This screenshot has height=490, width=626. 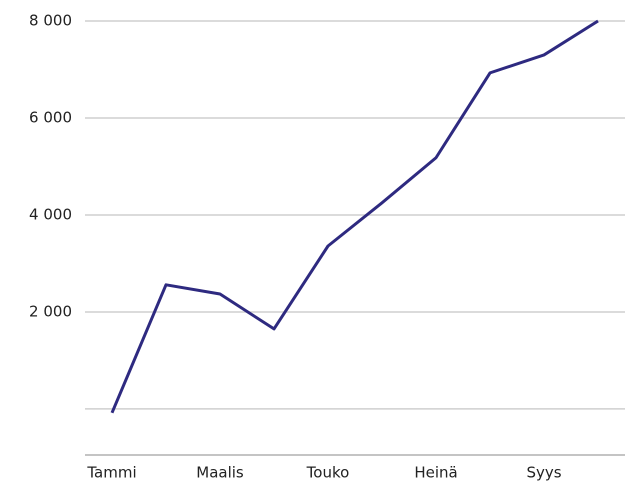 I want to click on x-tick-label: Touko, so click(x=328, y=473).